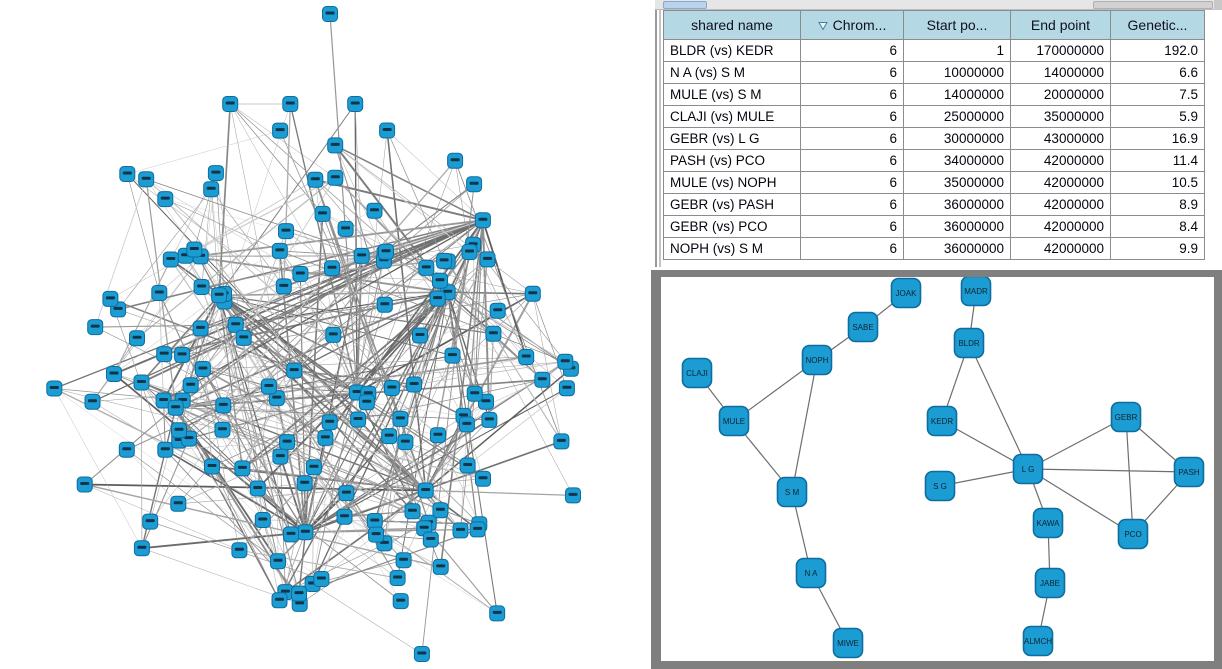 The image size is (1222, 669). Describe the element at coordinates (732, 138) in the screenshot. I see `table-cell: GEBR (vs) L G` at that location.